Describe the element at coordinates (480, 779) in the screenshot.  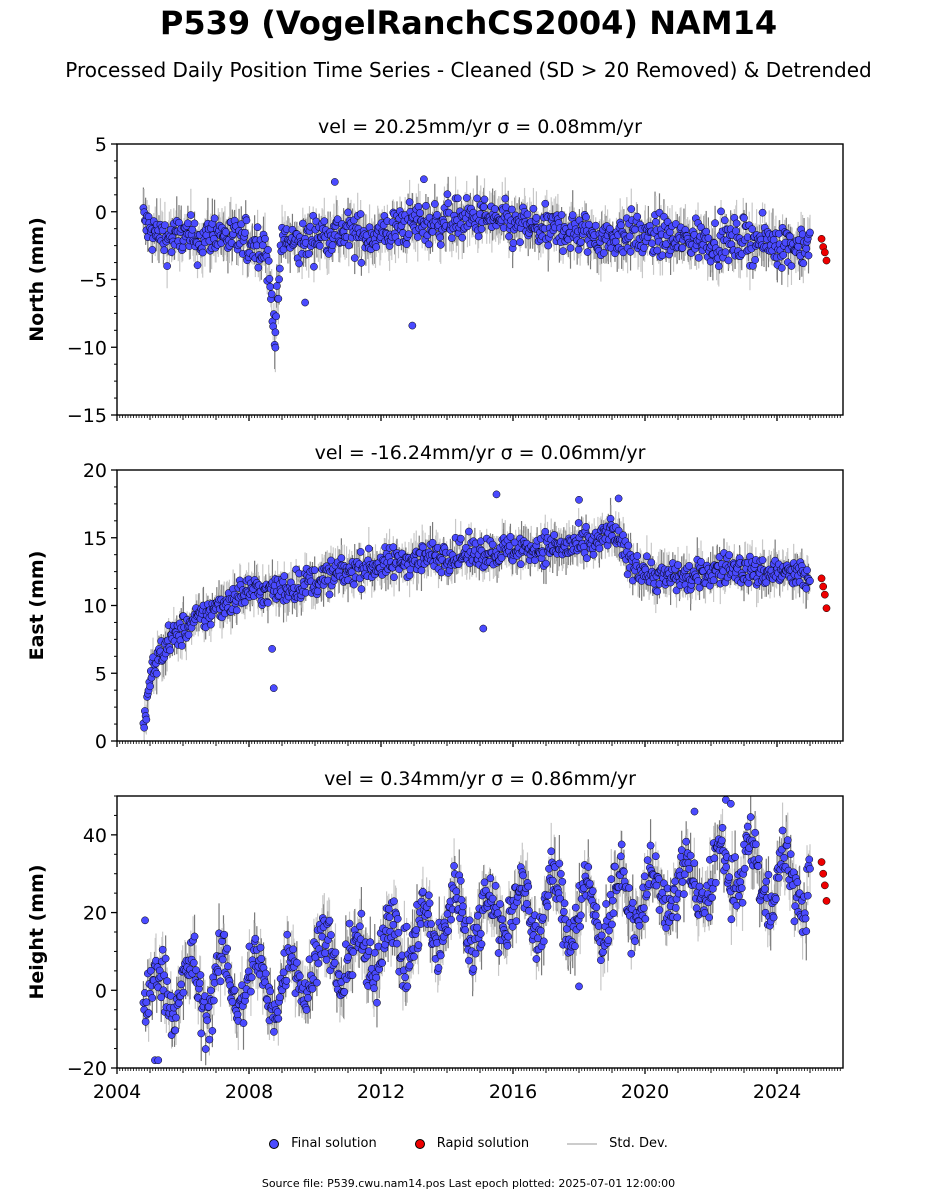
I see `panel-title: vel = 0.34mm/yr σ = 0.86mm/yr` at that location.